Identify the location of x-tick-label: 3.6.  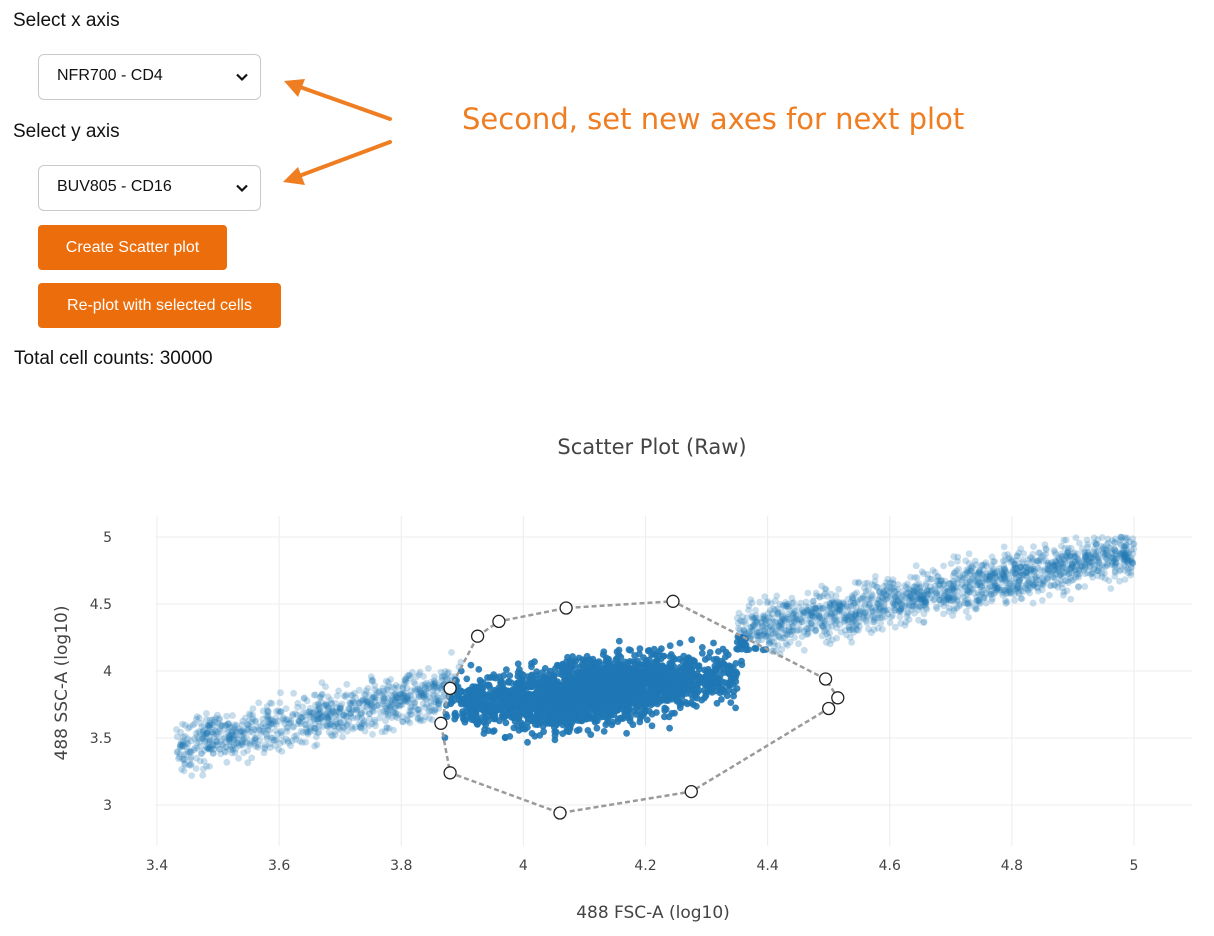
(279, 866).